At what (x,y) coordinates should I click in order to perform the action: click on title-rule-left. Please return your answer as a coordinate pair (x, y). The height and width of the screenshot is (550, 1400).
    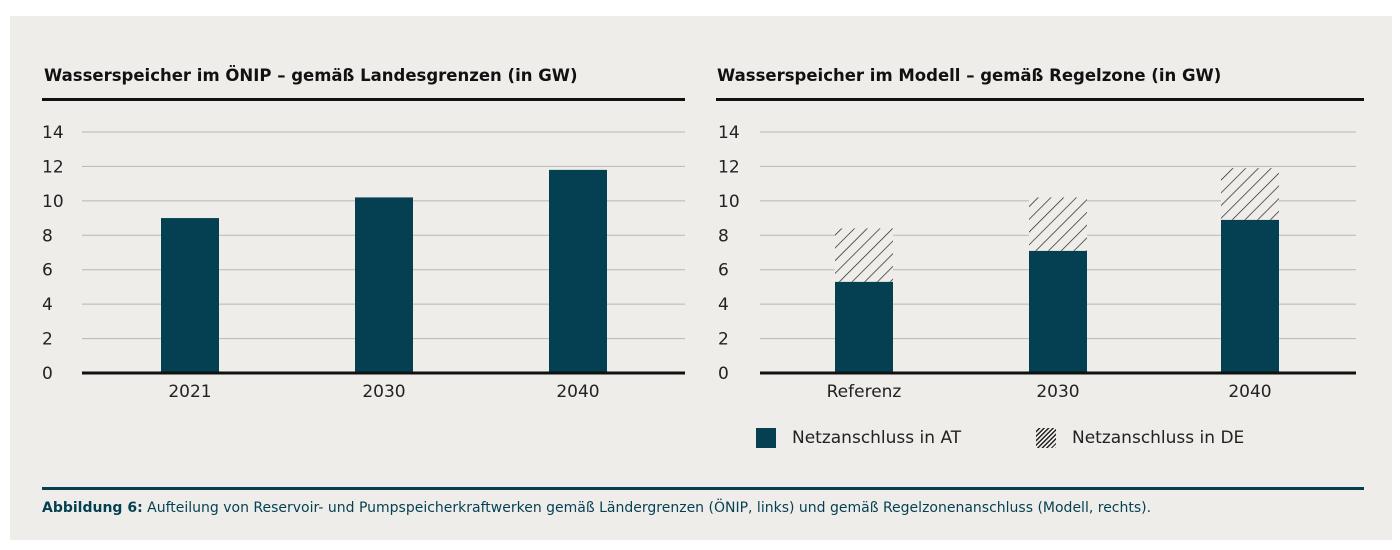
    Looking at the image, I should click on (363, 99).